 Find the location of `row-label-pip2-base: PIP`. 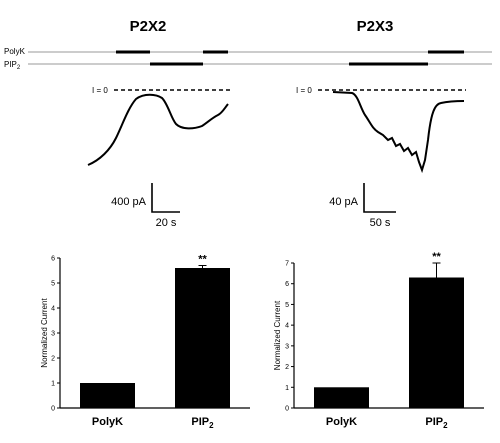

row-label-pip2-base: PIP is located at coordinates (10, 64).